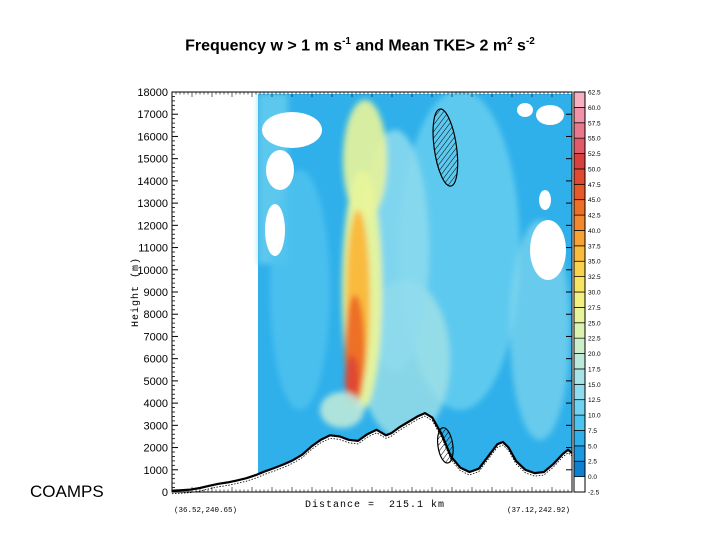  What do you see at coordinates (152, 226) in the screenshot?
I see `y-tick-label: 12000` at bounding box center [152, 226].